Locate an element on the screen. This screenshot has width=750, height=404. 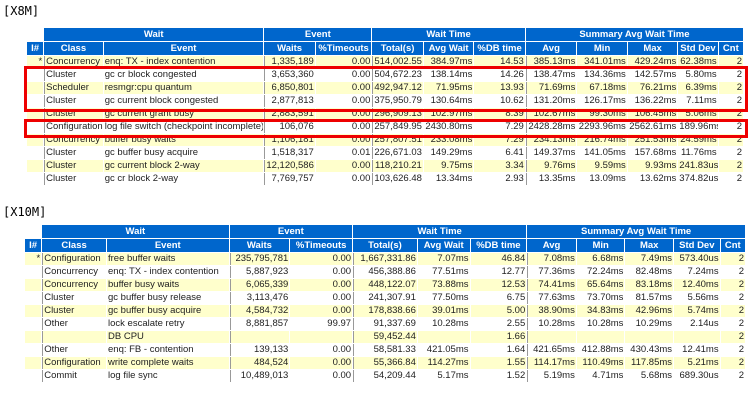
cell-max: 251.53ms is located at coordinates (652, 140).